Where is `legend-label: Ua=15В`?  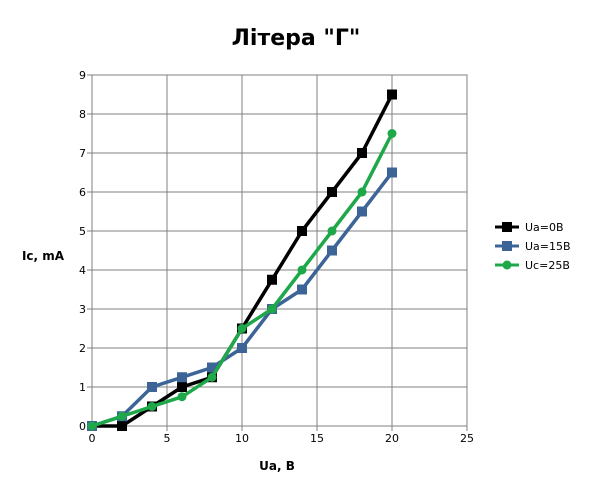 legend-label: Ua=15В is located at coordinates (548, 246).